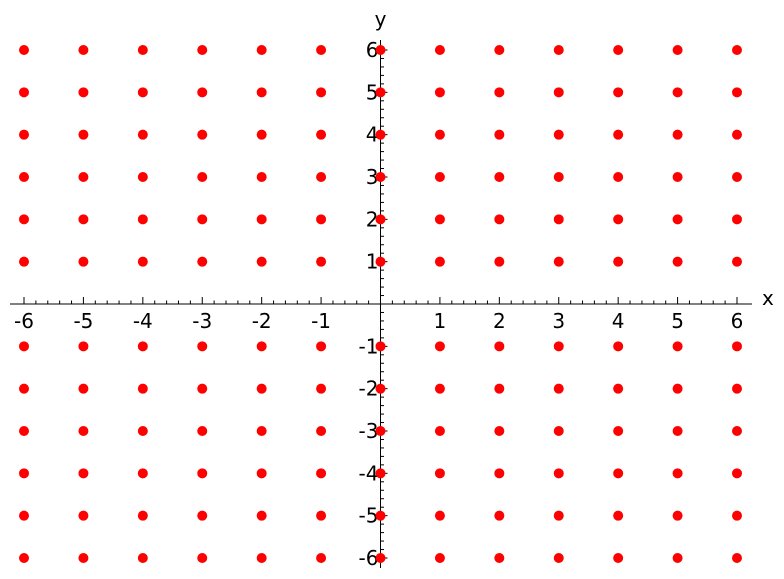 The height and width of the screenshot is (579, 784). What do you see at coordinates (202, 321) in the screenshot?
I see `x-tick-label: -3` at bounding box center [202, 321].